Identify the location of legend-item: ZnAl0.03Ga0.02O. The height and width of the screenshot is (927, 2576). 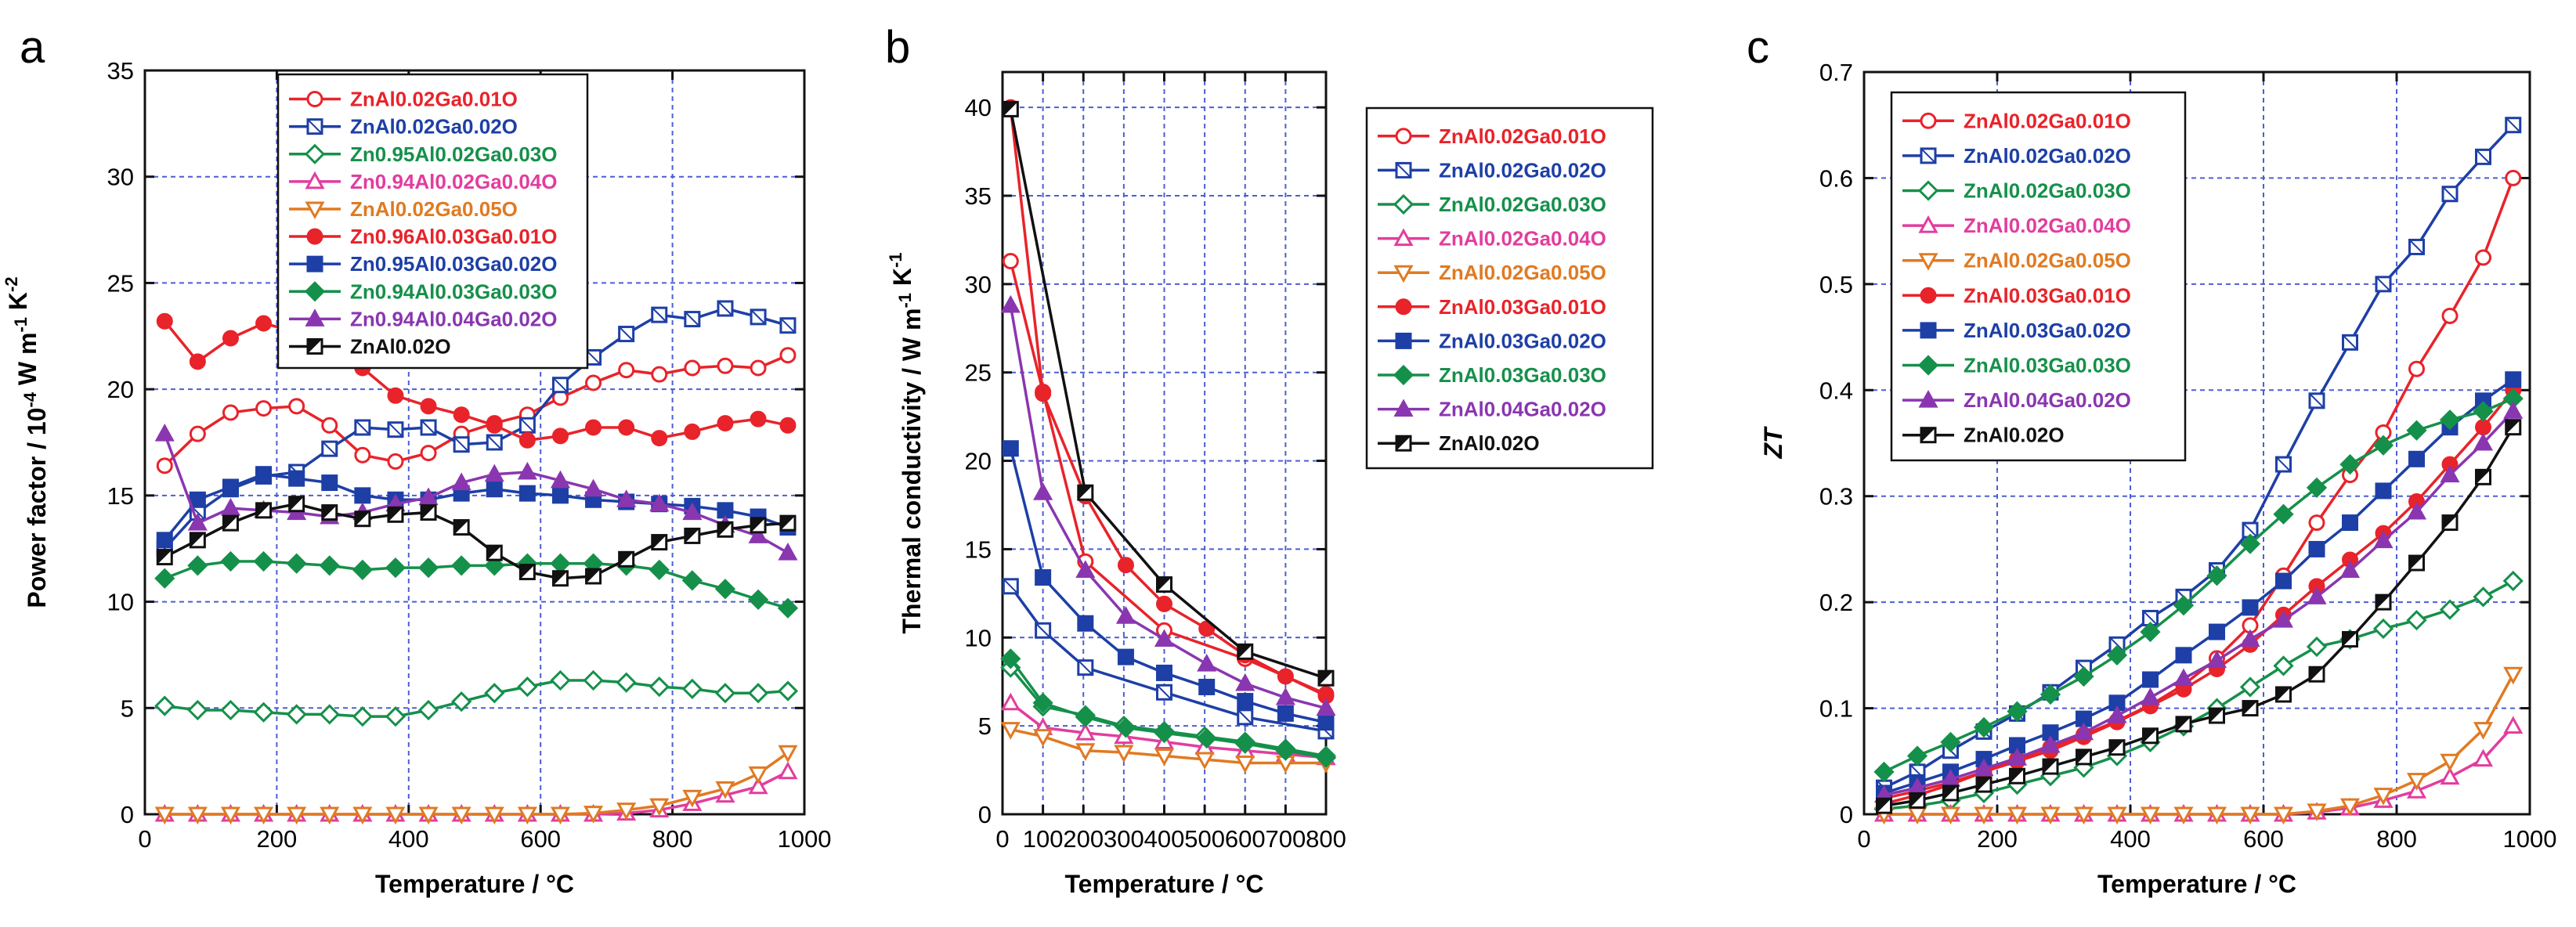
(2016, 330).